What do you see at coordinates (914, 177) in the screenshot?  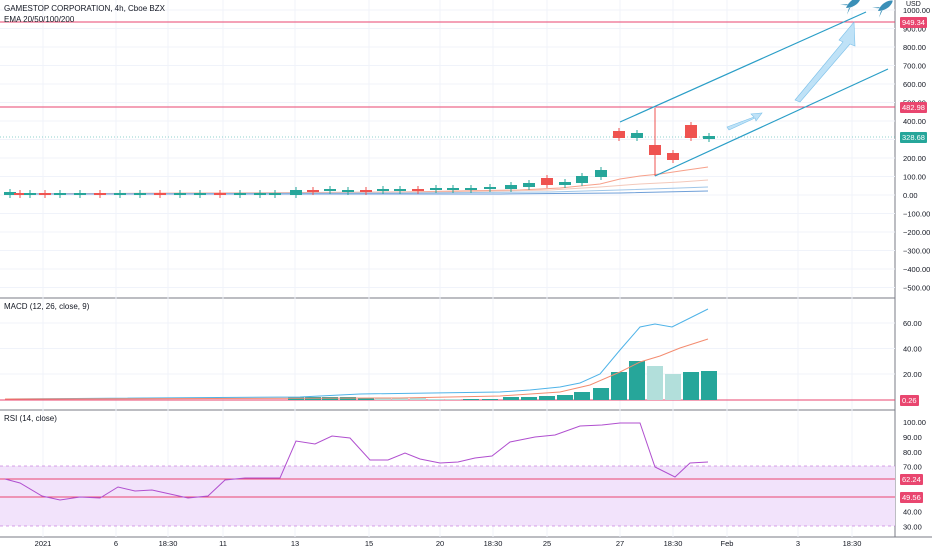 I see `price-axis-tick: 100.00` at bounding box center [914, 177].